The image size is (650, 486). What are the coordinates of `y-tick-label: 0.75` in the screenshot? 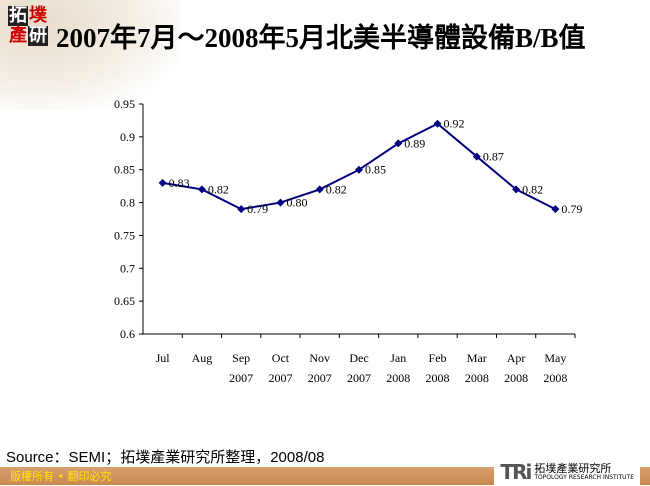 It's located at (124, 235).